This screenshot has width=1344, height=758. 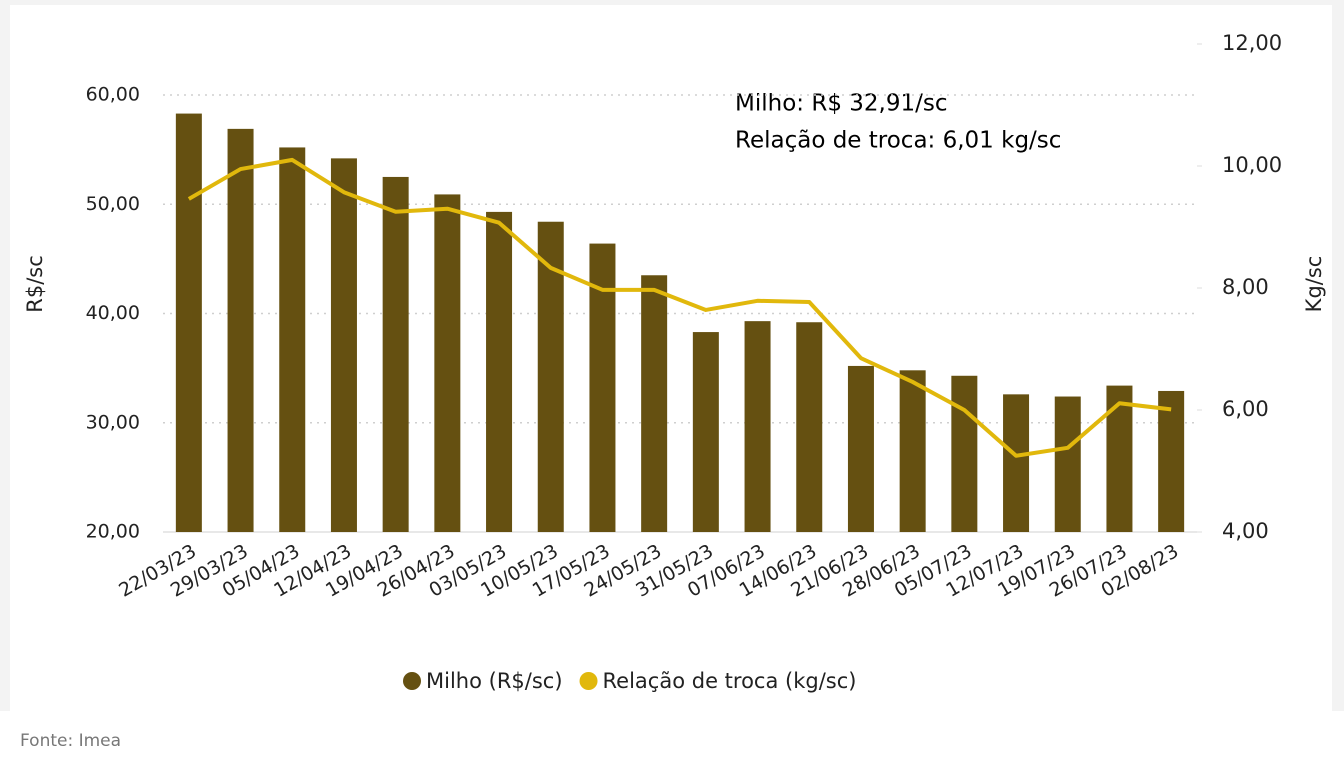 I want to click on y-tick-label: 20,00, so click(x=113, y=532).